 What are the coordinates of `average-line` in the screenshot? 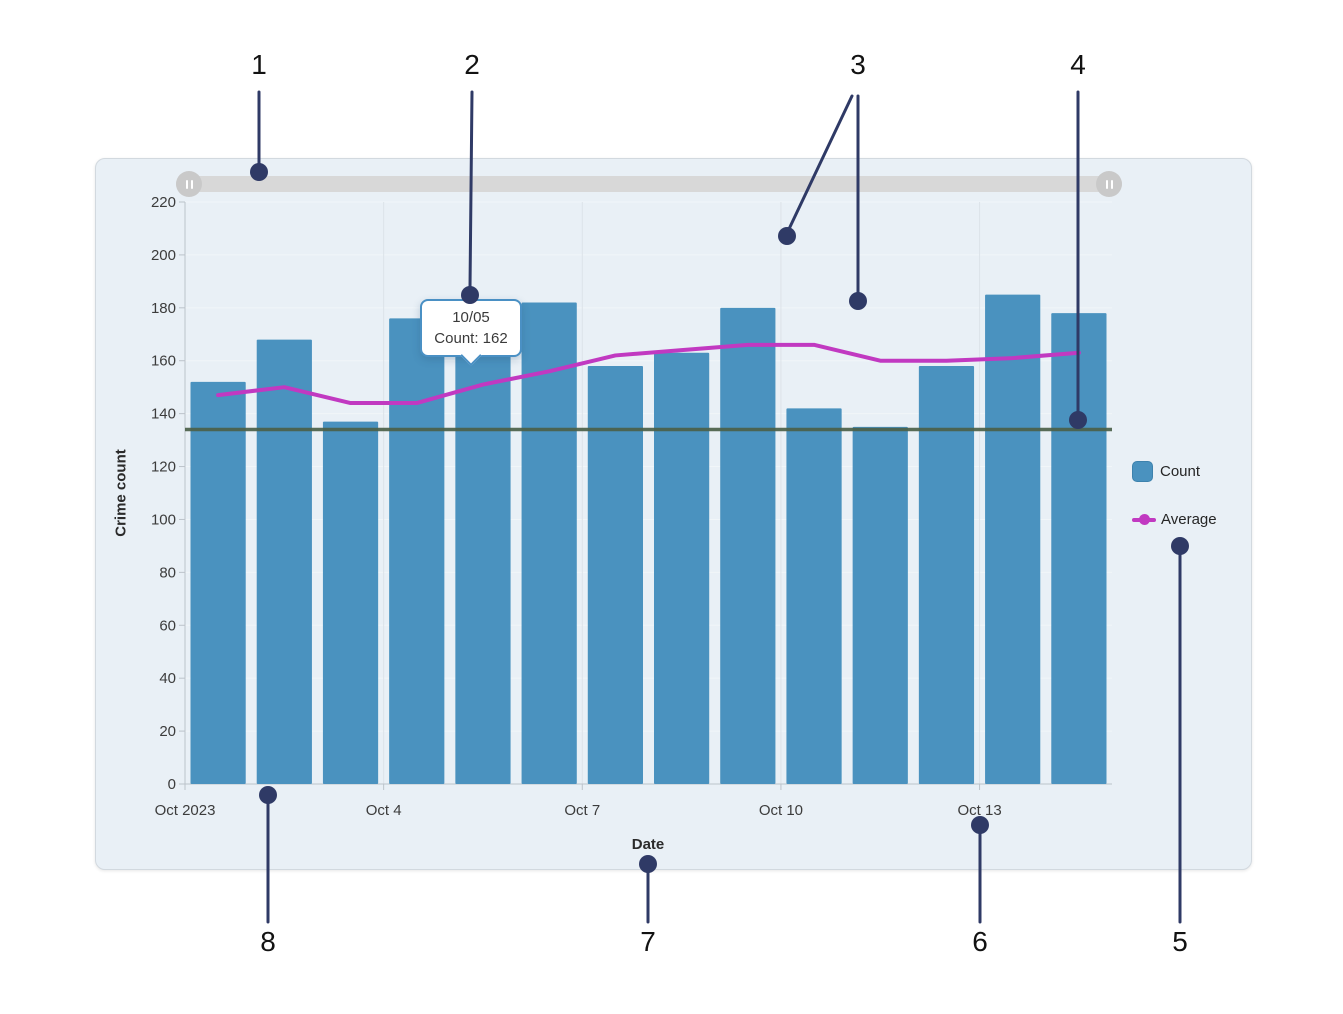 It's located at (648, 374).